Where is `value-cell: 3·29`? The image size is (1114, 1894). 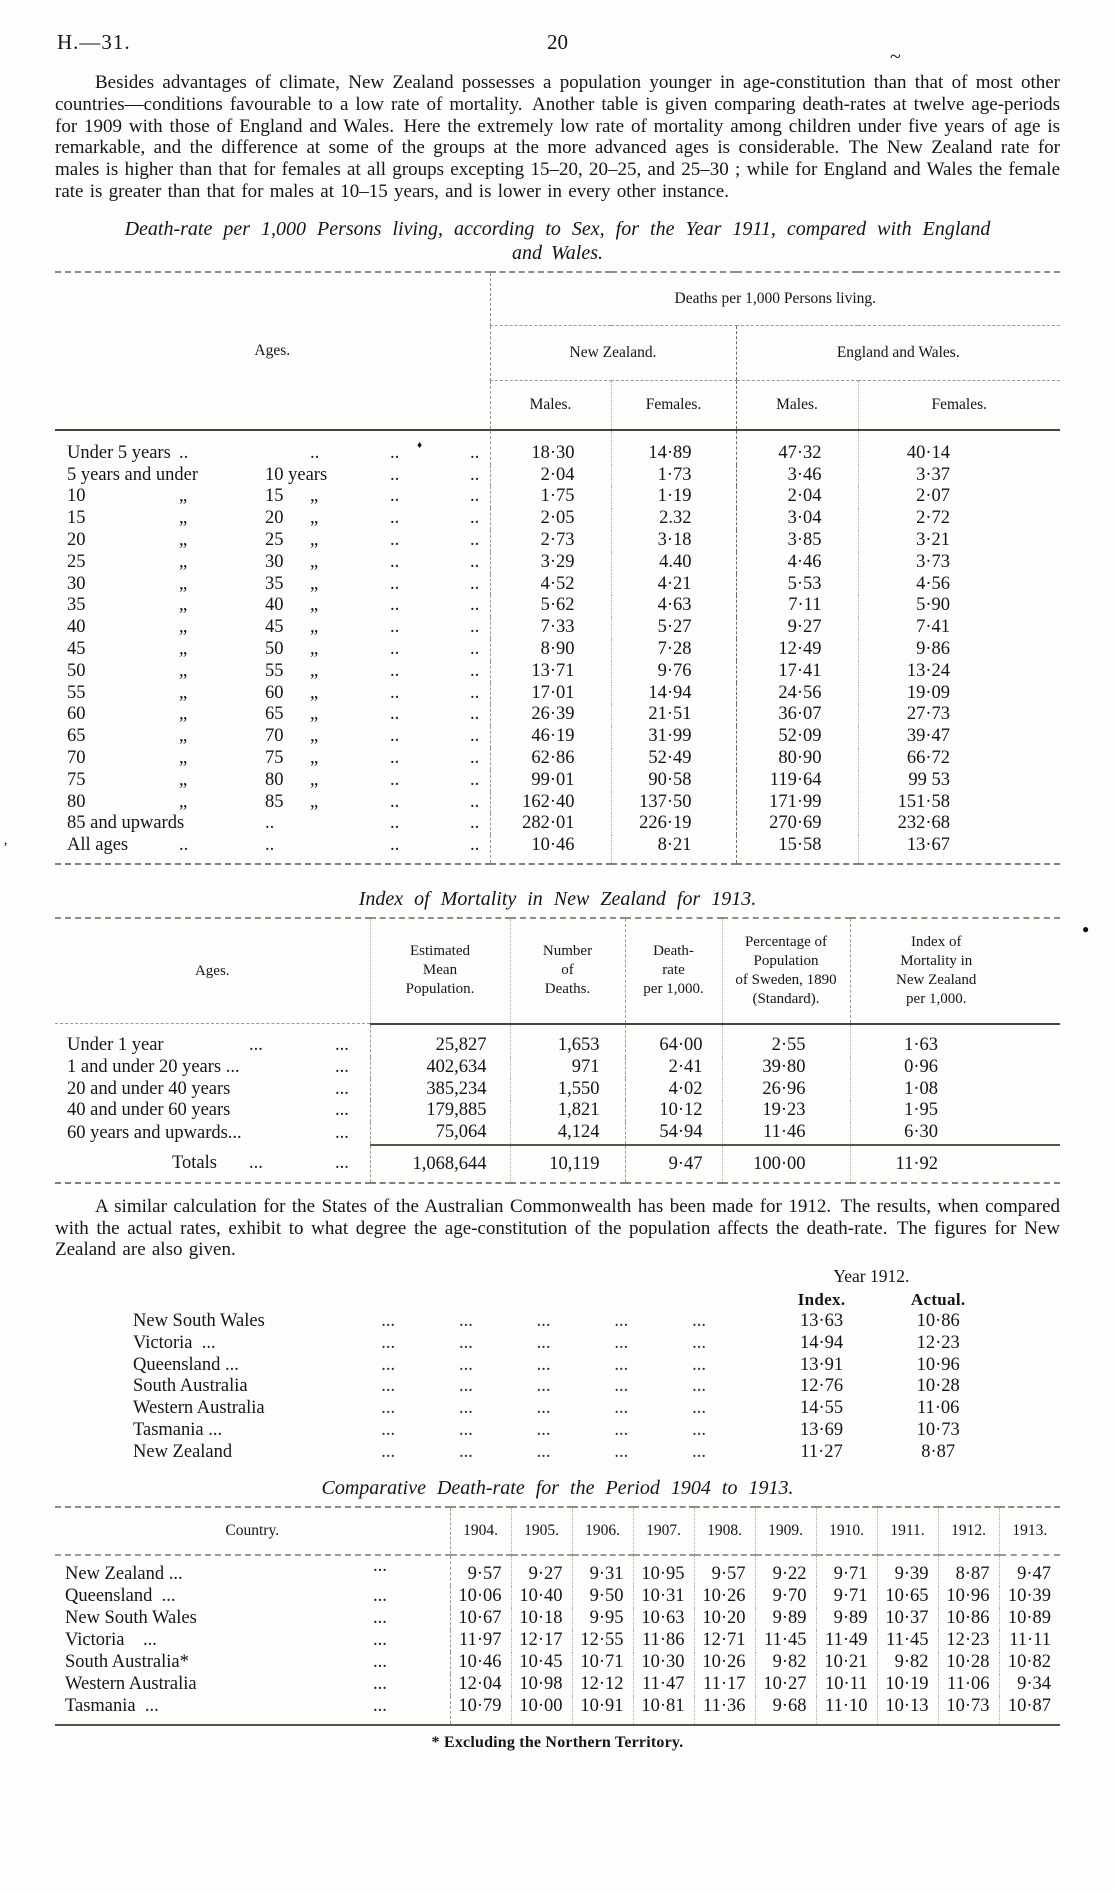 value-cell: 3·29 is located at coordinates (550, 562).